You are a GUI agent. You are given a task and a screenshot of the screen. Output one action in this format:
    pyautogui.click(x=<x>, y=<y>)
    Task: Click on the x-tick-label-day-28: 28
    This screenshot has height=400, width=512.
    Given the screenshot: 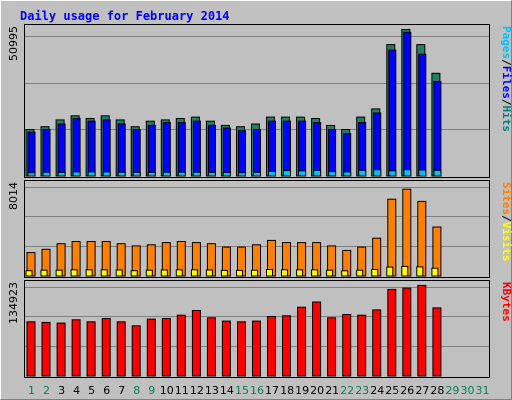 What is the action you would take?
    pyautogui.click(x=437, y=390)
    